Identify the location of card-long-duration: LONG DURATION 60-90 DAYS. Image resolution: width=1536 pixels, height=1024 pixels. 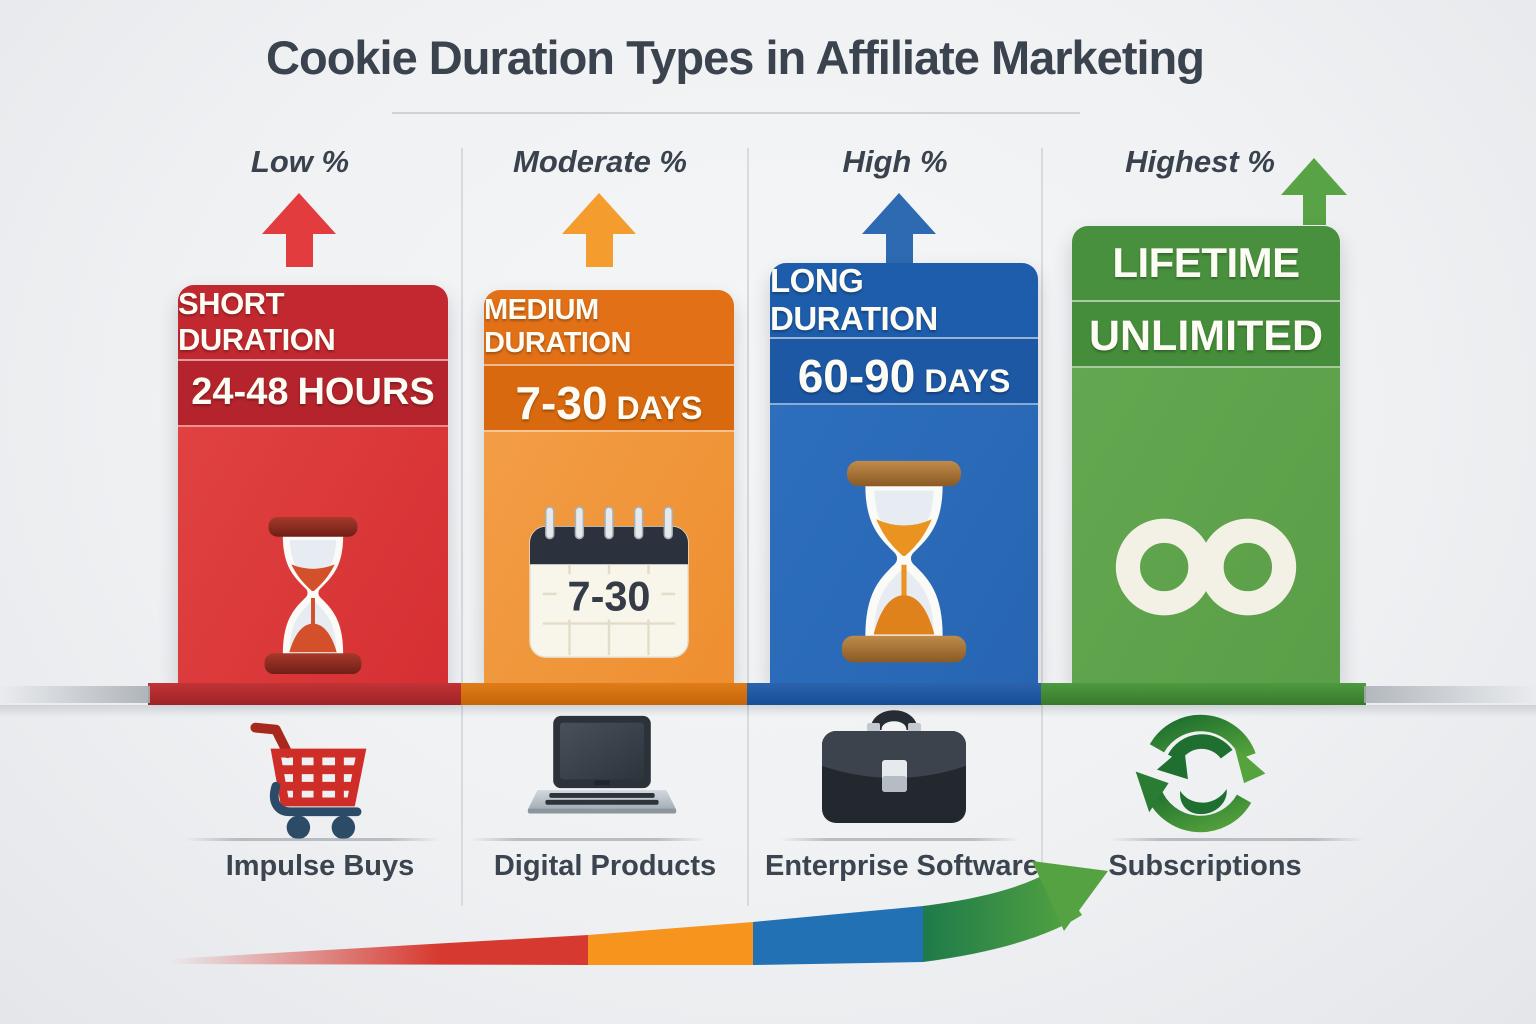
(904, 473).